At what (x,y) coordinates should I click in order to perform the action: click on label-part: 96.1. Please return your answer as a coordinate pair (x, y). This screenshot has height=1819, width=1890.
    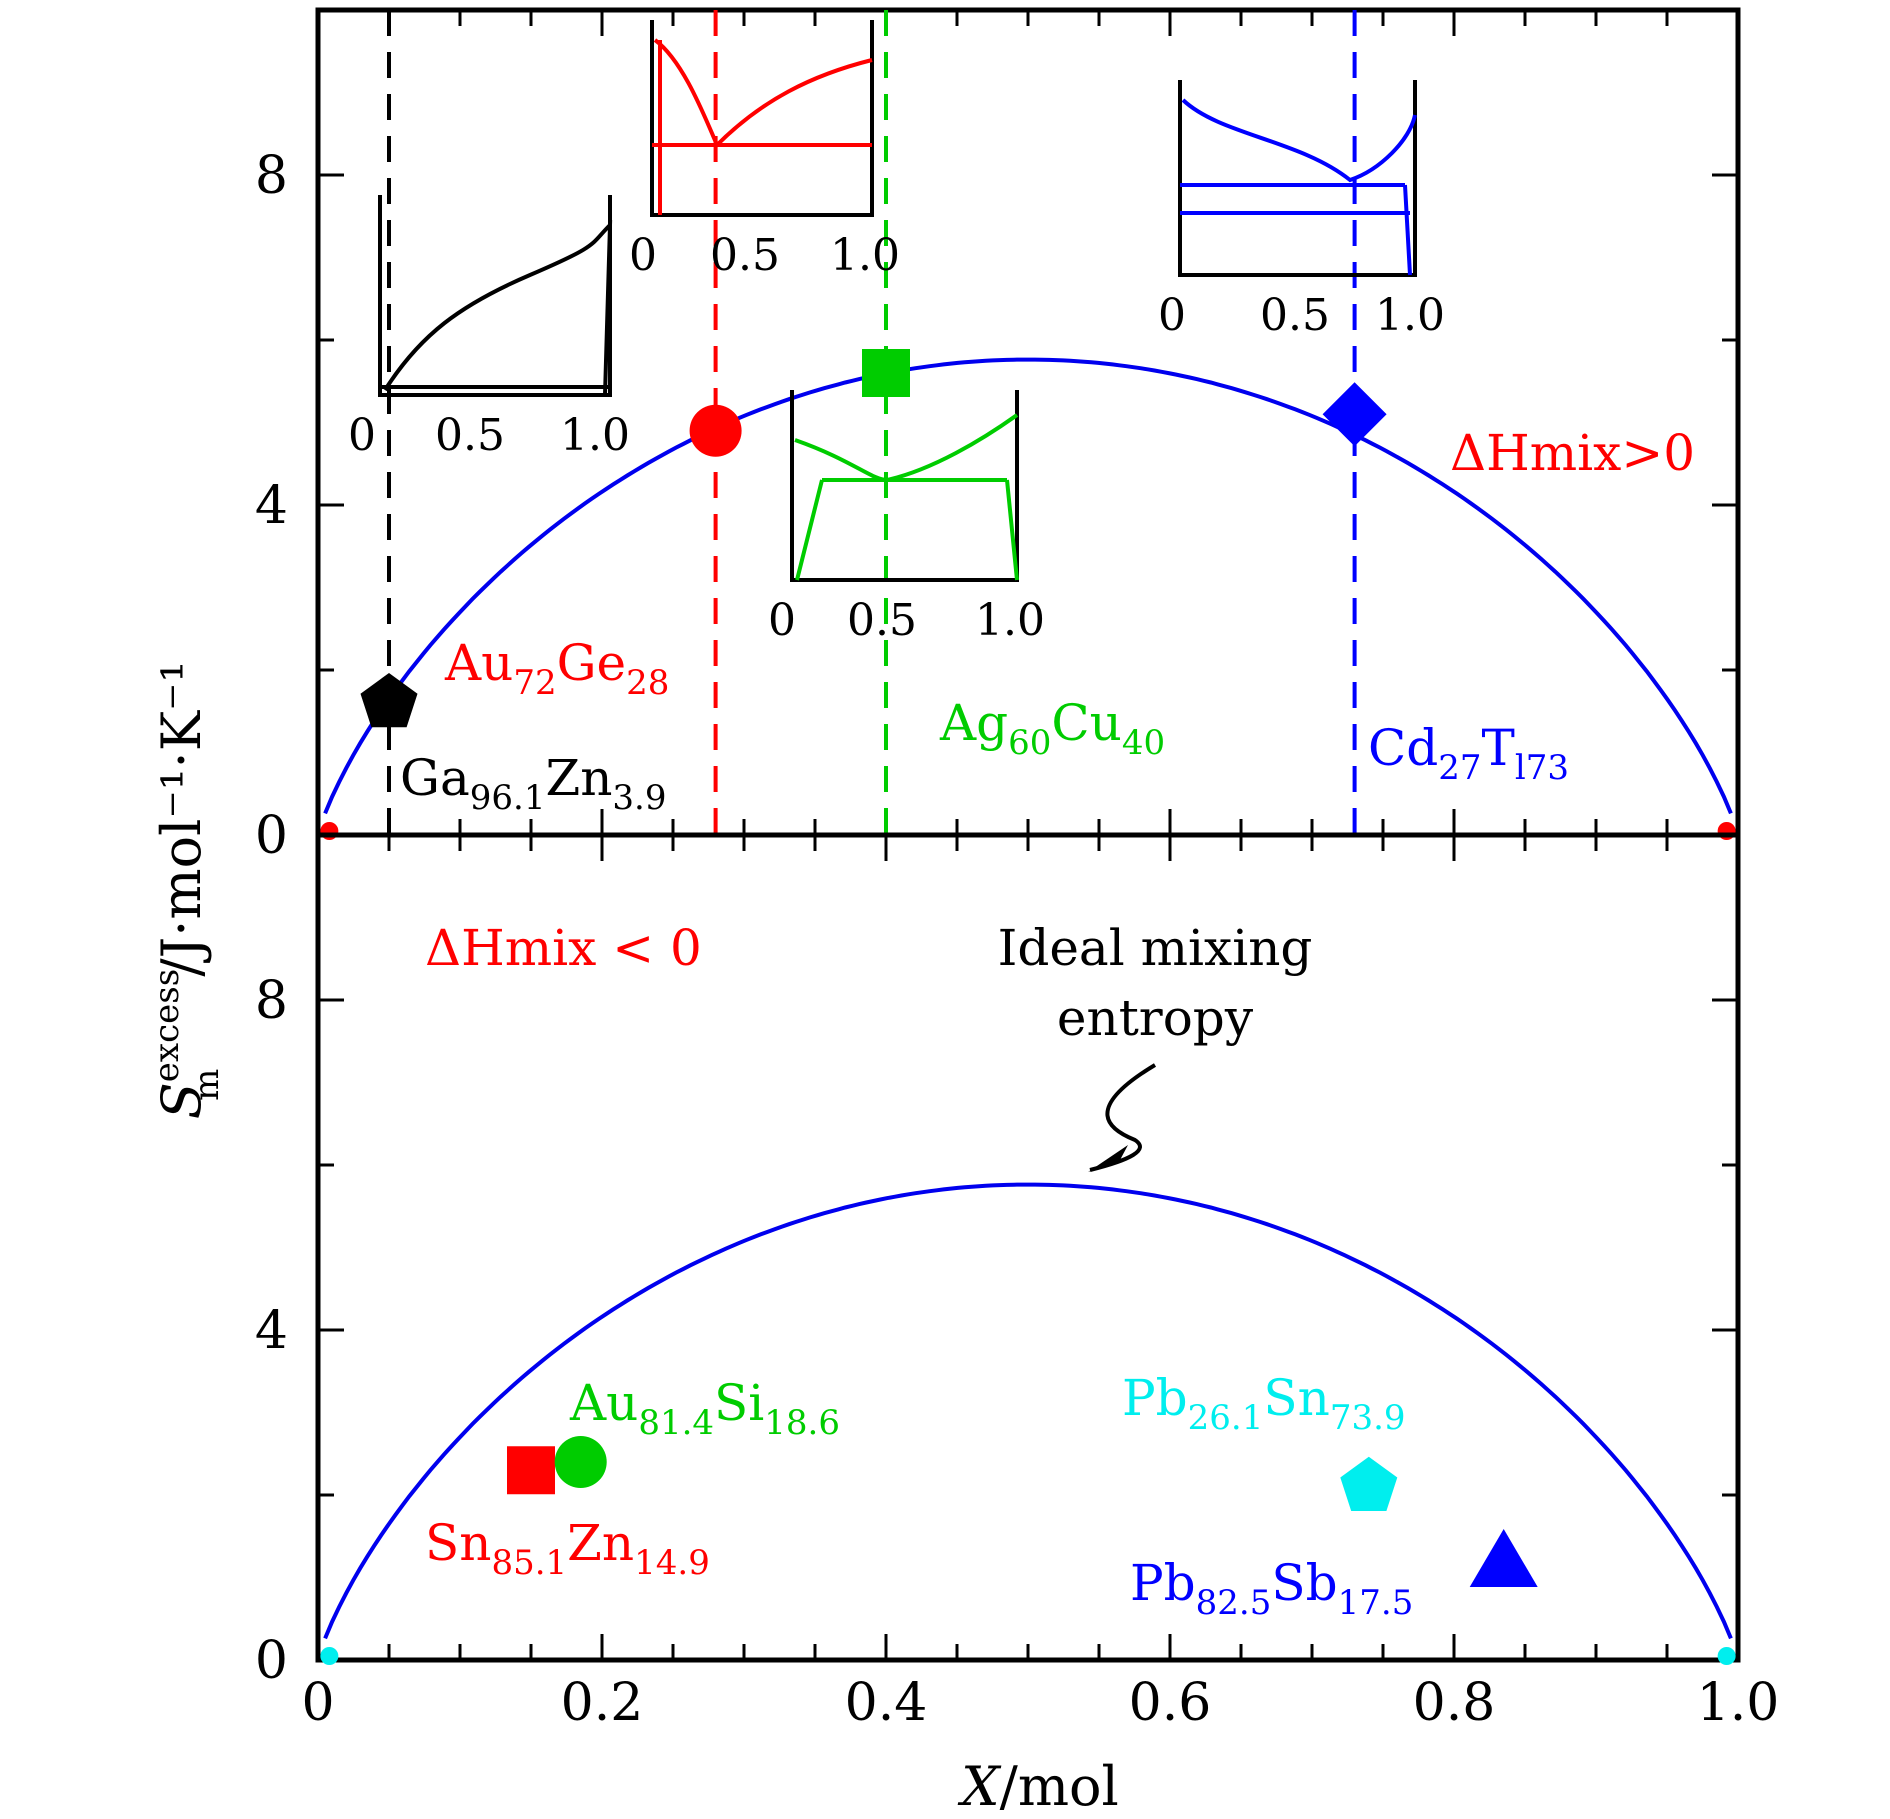
    Looking at the image, I should click on (508, 798).